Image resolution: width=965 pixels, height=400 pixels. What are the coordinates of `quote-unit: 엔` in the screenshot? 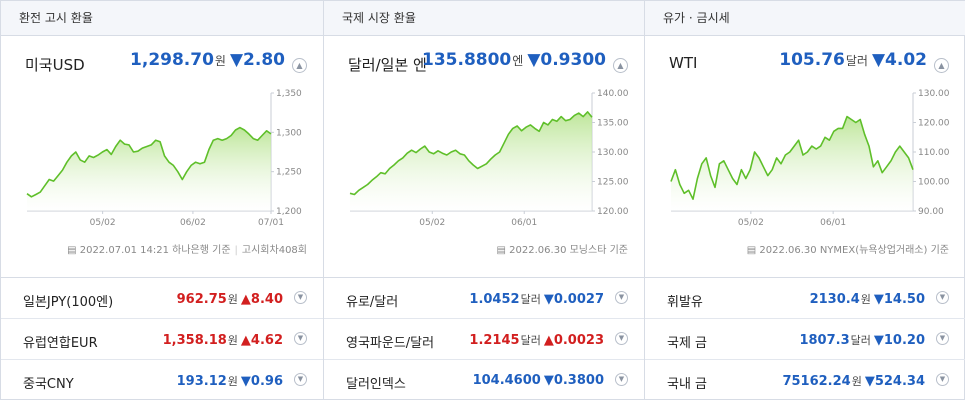 It's located at (518, 61).